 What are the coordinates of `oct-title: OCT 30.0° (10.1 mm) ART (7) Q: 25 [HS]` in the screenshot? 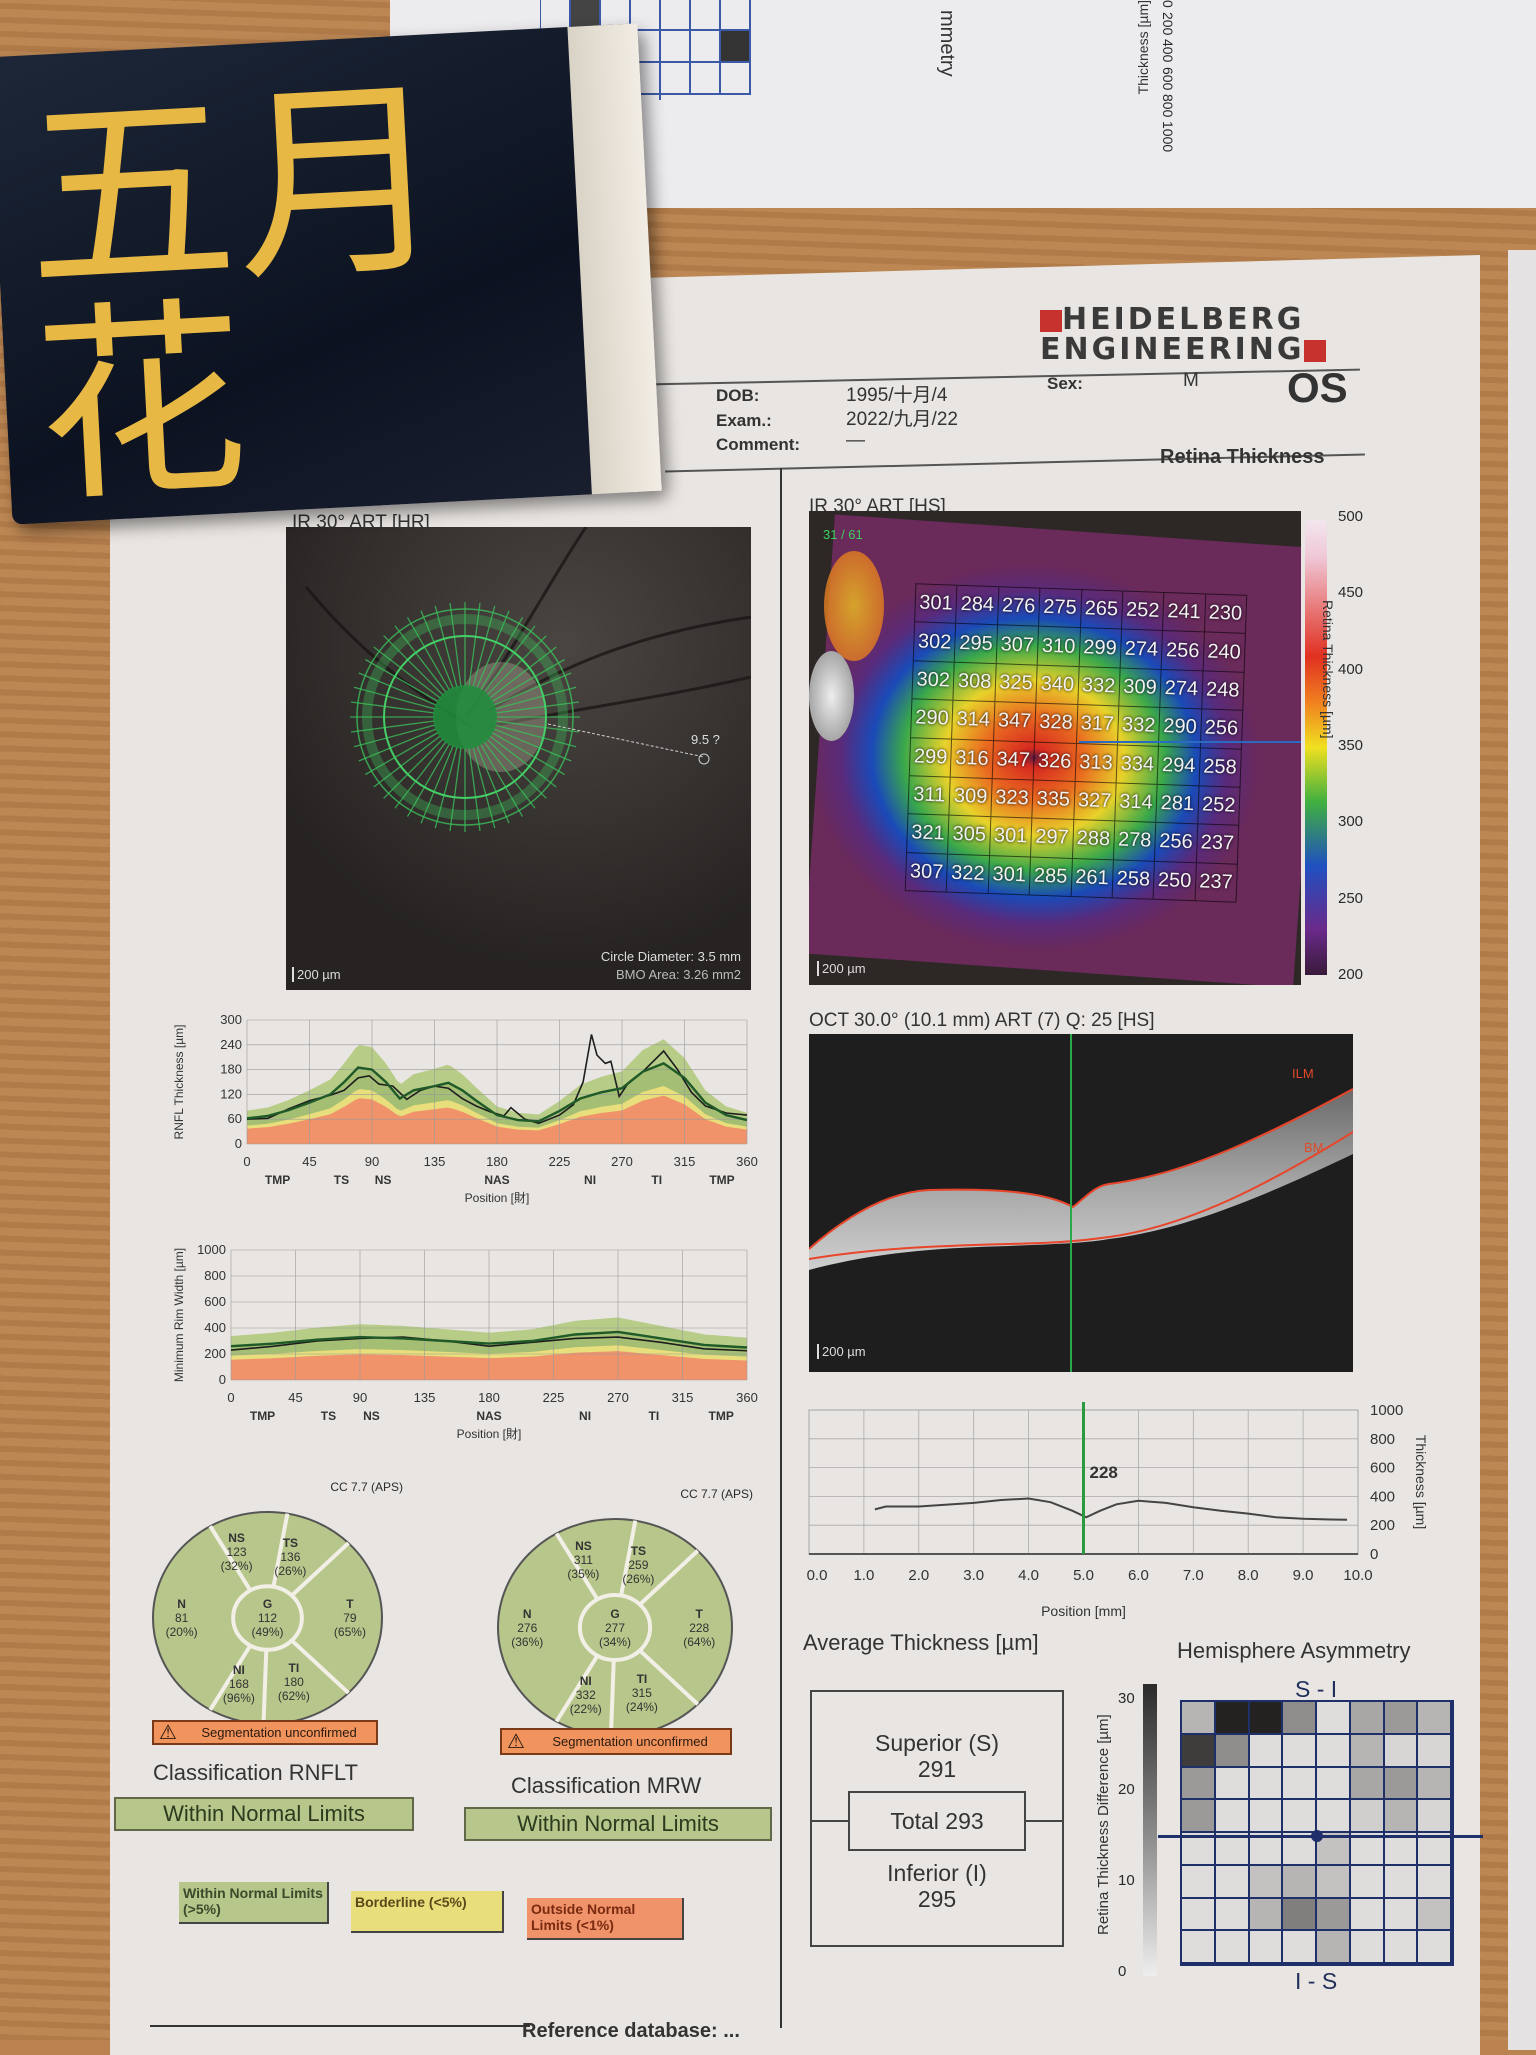 It's located at (982, 1020).